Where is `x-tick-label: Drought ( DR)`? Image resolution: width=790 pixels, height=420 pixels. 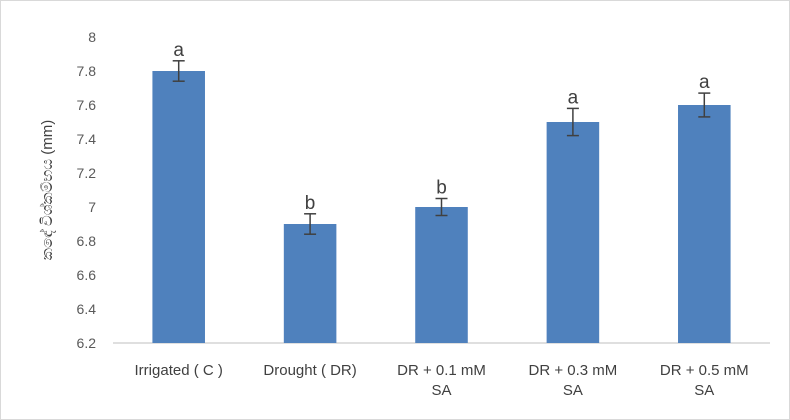
x-tick-label: Drought ( DR) is located at coordinates (309, 370).